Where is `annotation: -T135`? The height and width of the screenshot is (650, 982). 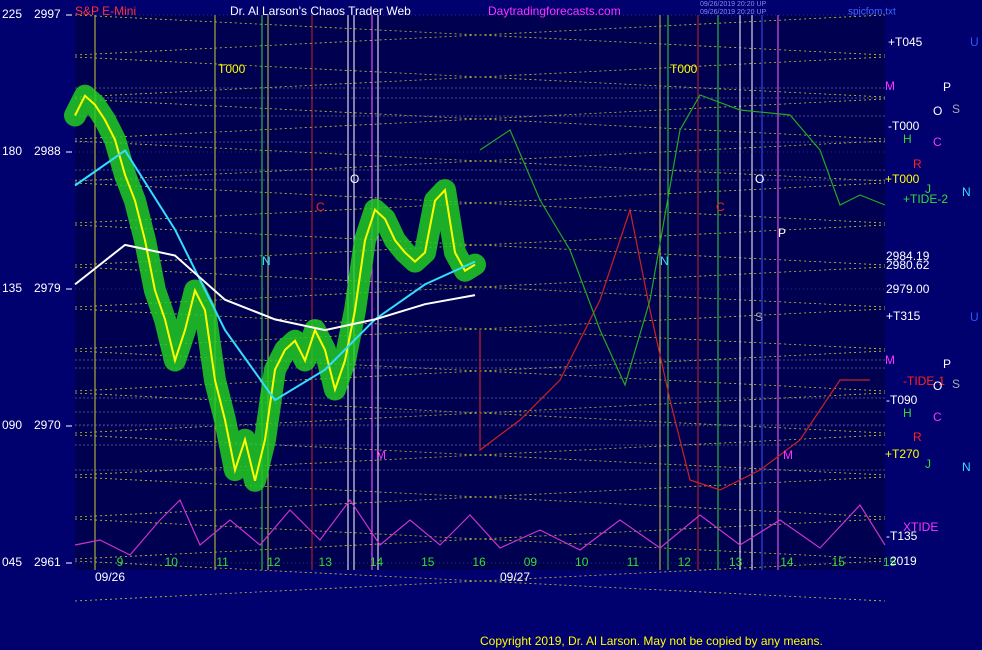 annotation: -T135 is located at coordinates (902, 536).